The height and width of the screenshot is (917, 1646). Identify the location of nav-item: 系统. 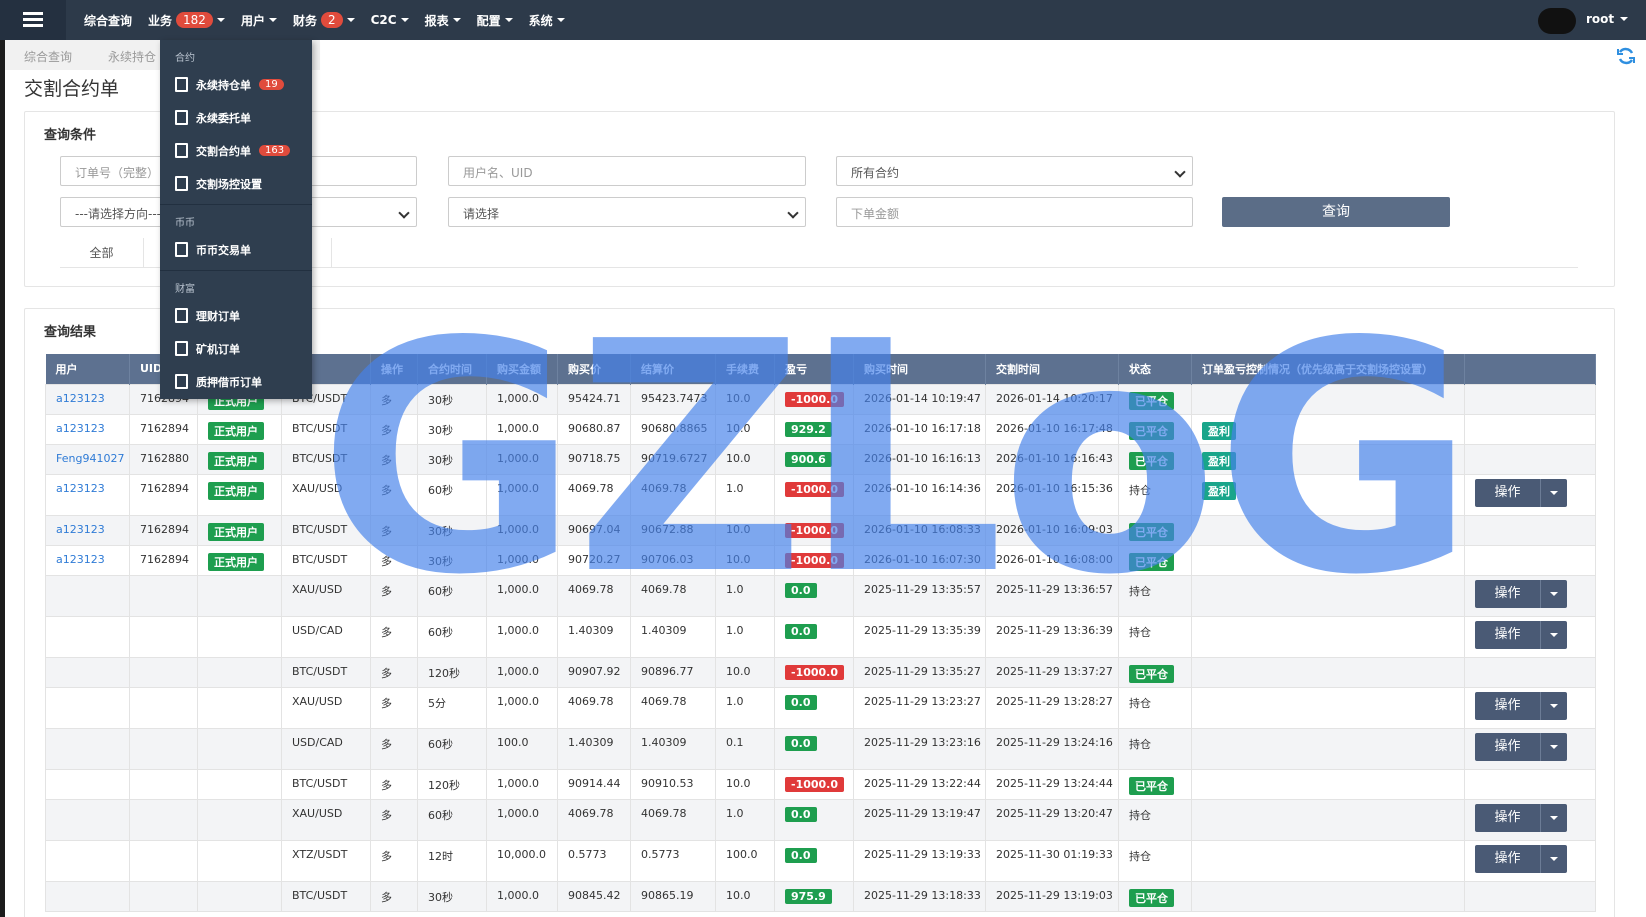
(547, 20).